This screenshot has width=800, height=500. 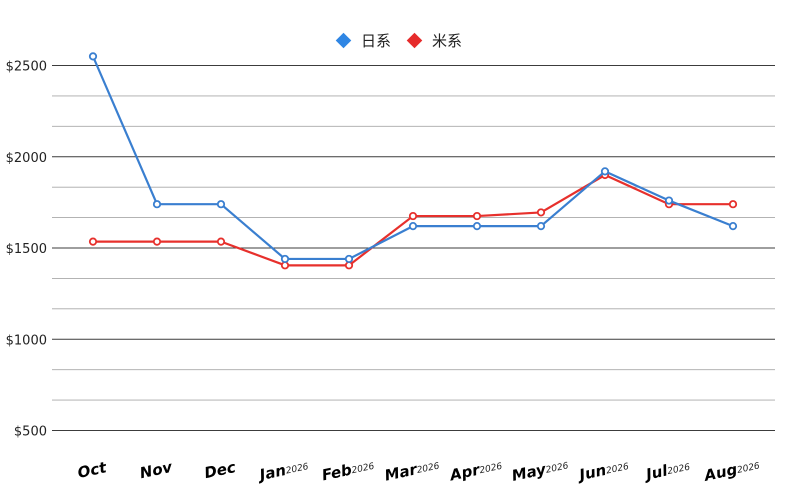 What do you see at coordinates (30, 432) in the screenshot?
I see `y-tick-label: $500` at bounding box center [30, 432].